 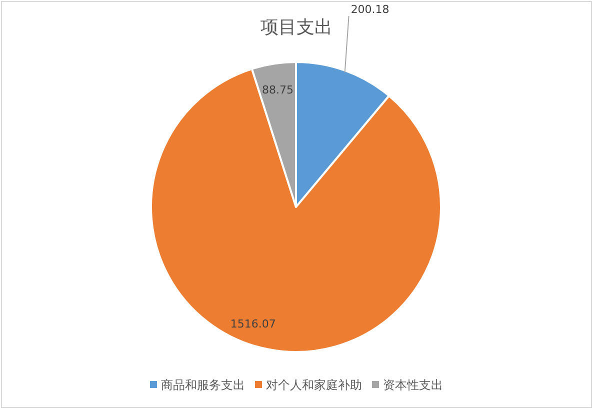 I want to click on legend-label: 商品和服务支出, so click(x=203, y=385).